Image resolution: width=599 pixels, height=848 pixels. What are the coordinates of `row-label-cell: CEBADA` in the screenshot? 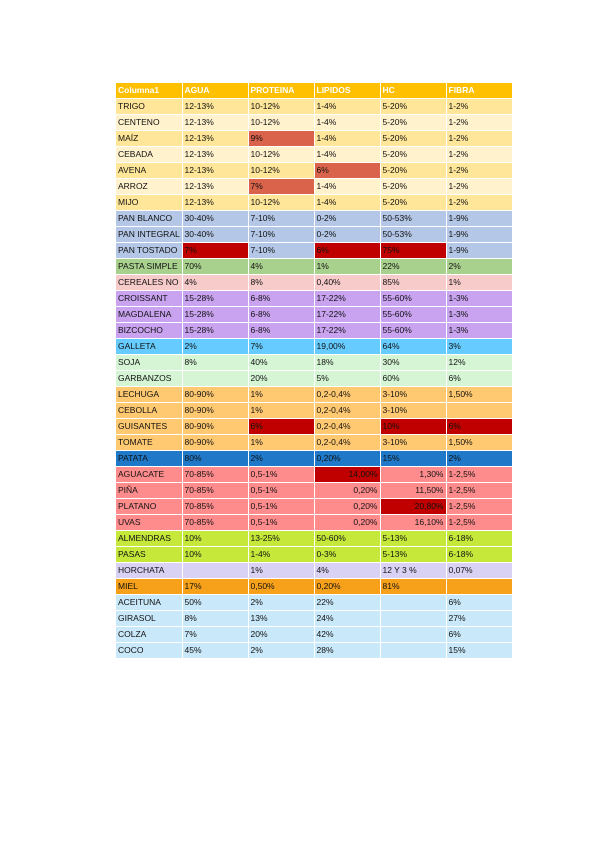 It's located at (149, 154).